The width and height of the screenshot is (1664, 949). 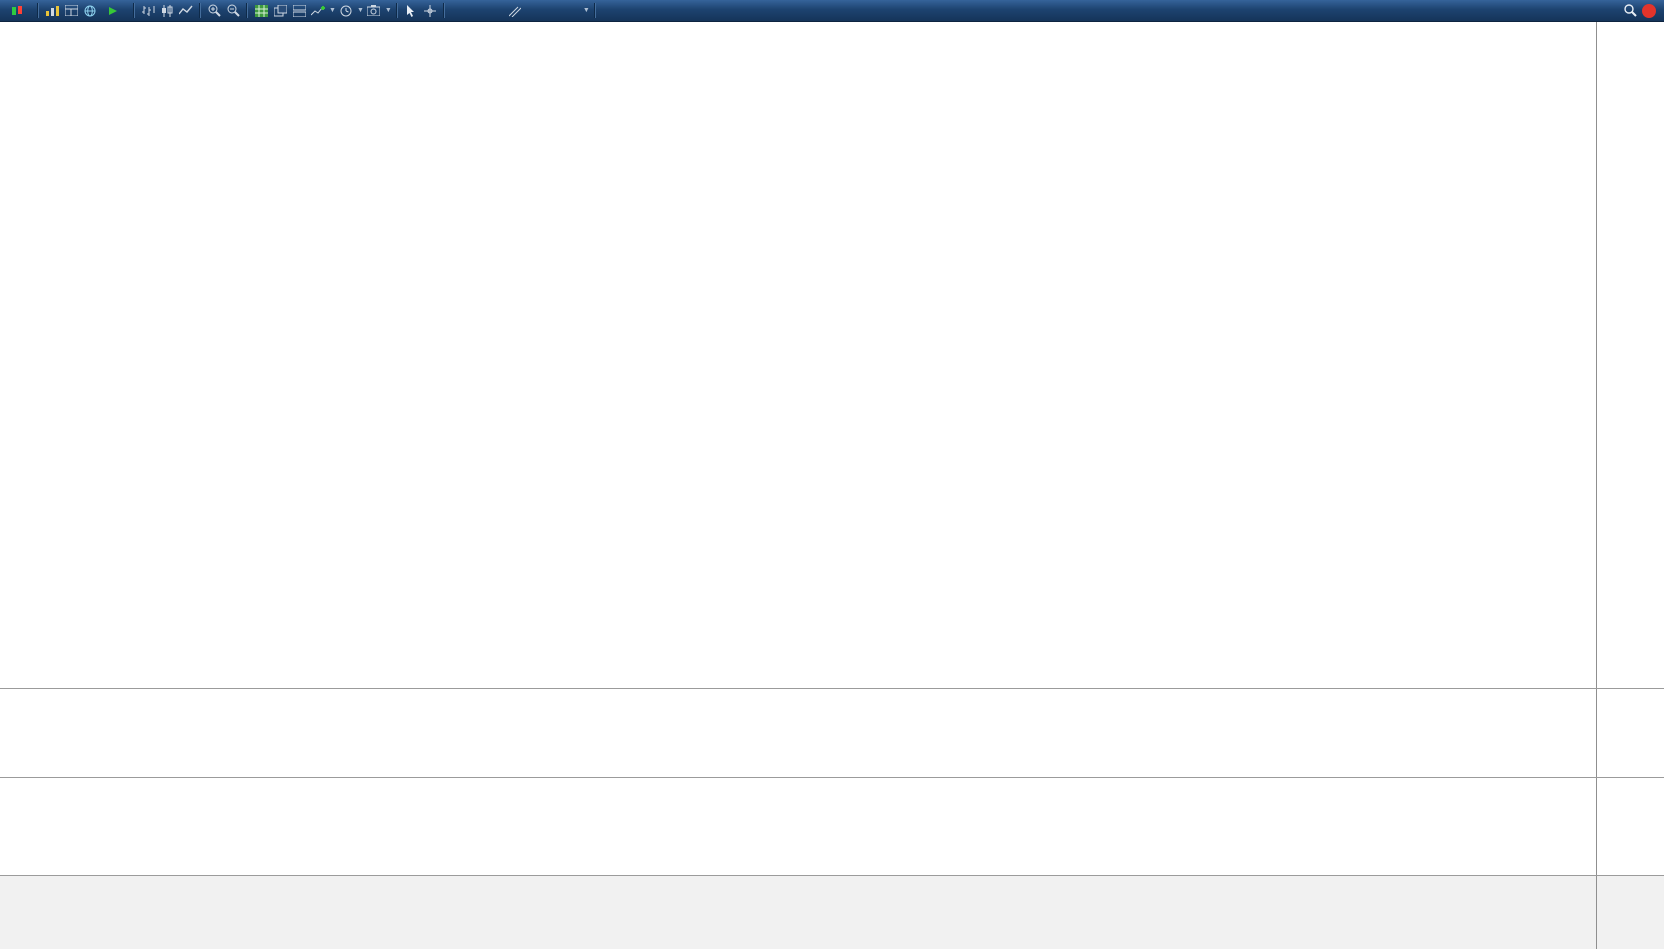 What do you see at coordinates (1630, 355) in the screenshot?
I see `price-axis` at bounding box center [1630, 355].